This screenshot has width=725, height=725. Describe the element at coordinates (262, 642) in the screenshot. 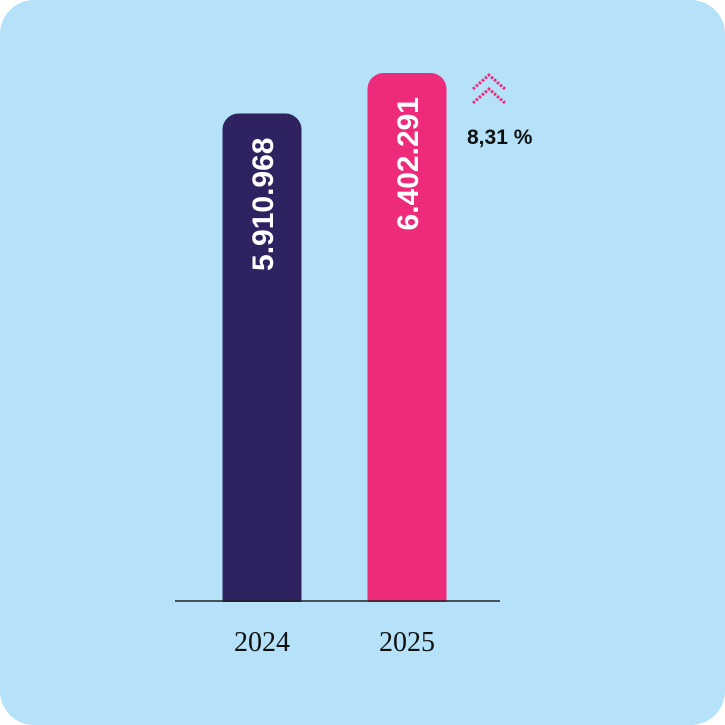

I see `category-label-2024: 2024` at that location.